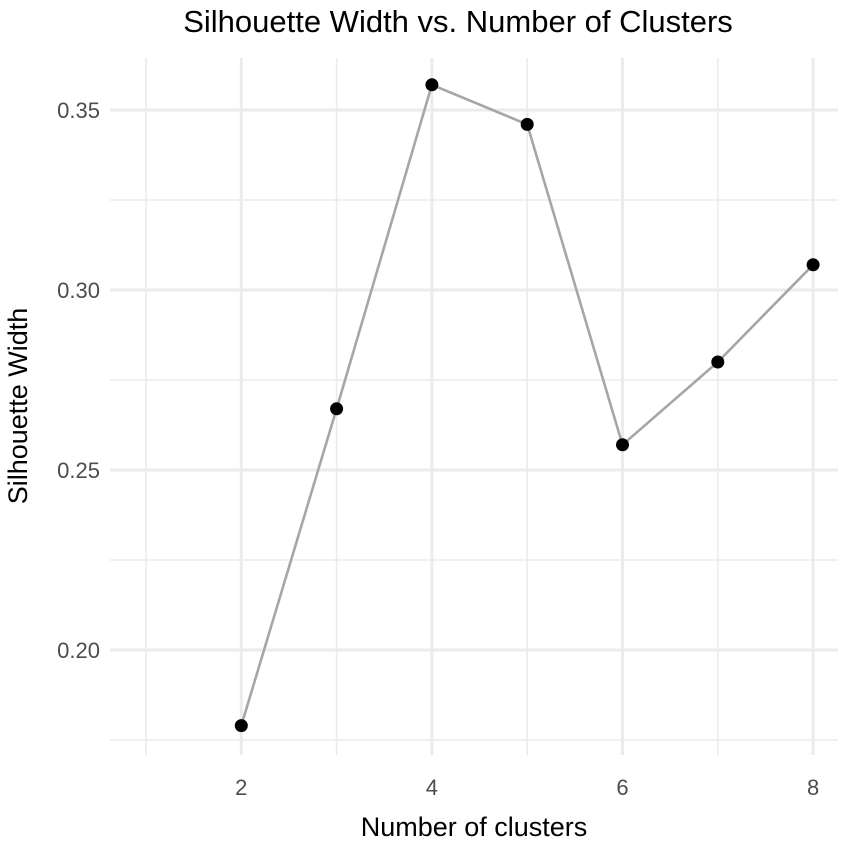  I want to click on y-axis-title: Silhouette Width, so click(18, 406).